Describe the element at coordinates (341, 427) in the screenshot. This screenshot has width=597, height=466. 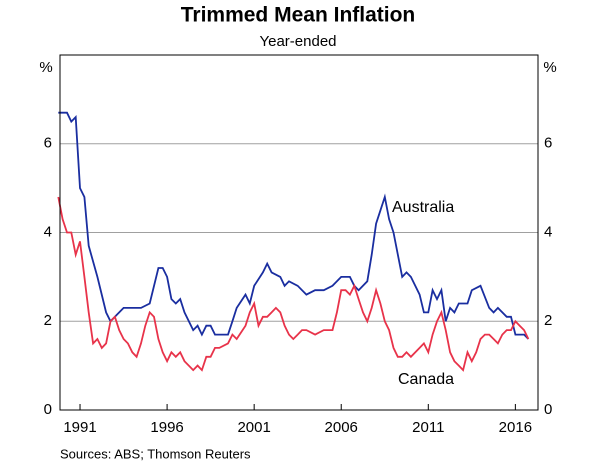
I see `x-tick-label: 2006` at that location.